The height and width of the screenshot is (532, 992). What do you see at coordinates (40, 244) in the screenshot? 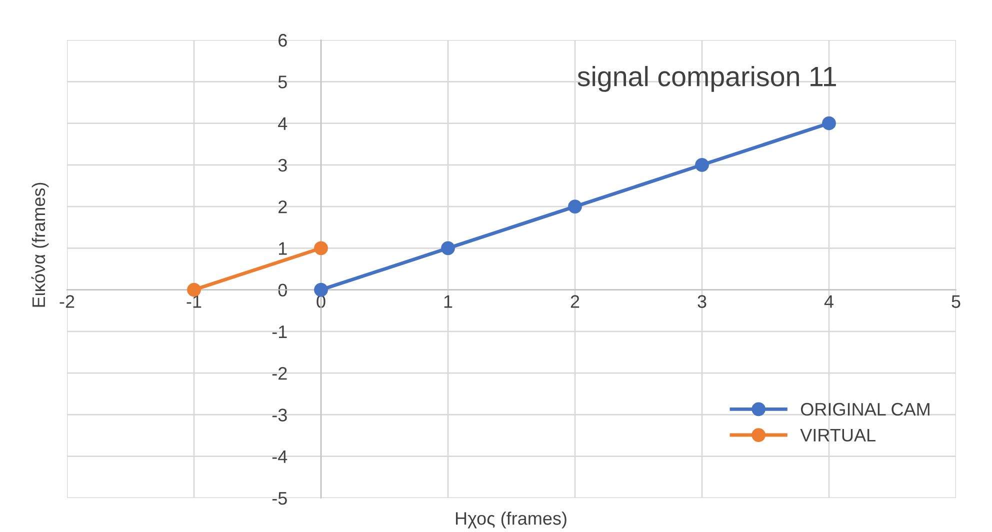
I see `y-axis-title: Εικόνα (frames)` at bounding box center [40, 244].